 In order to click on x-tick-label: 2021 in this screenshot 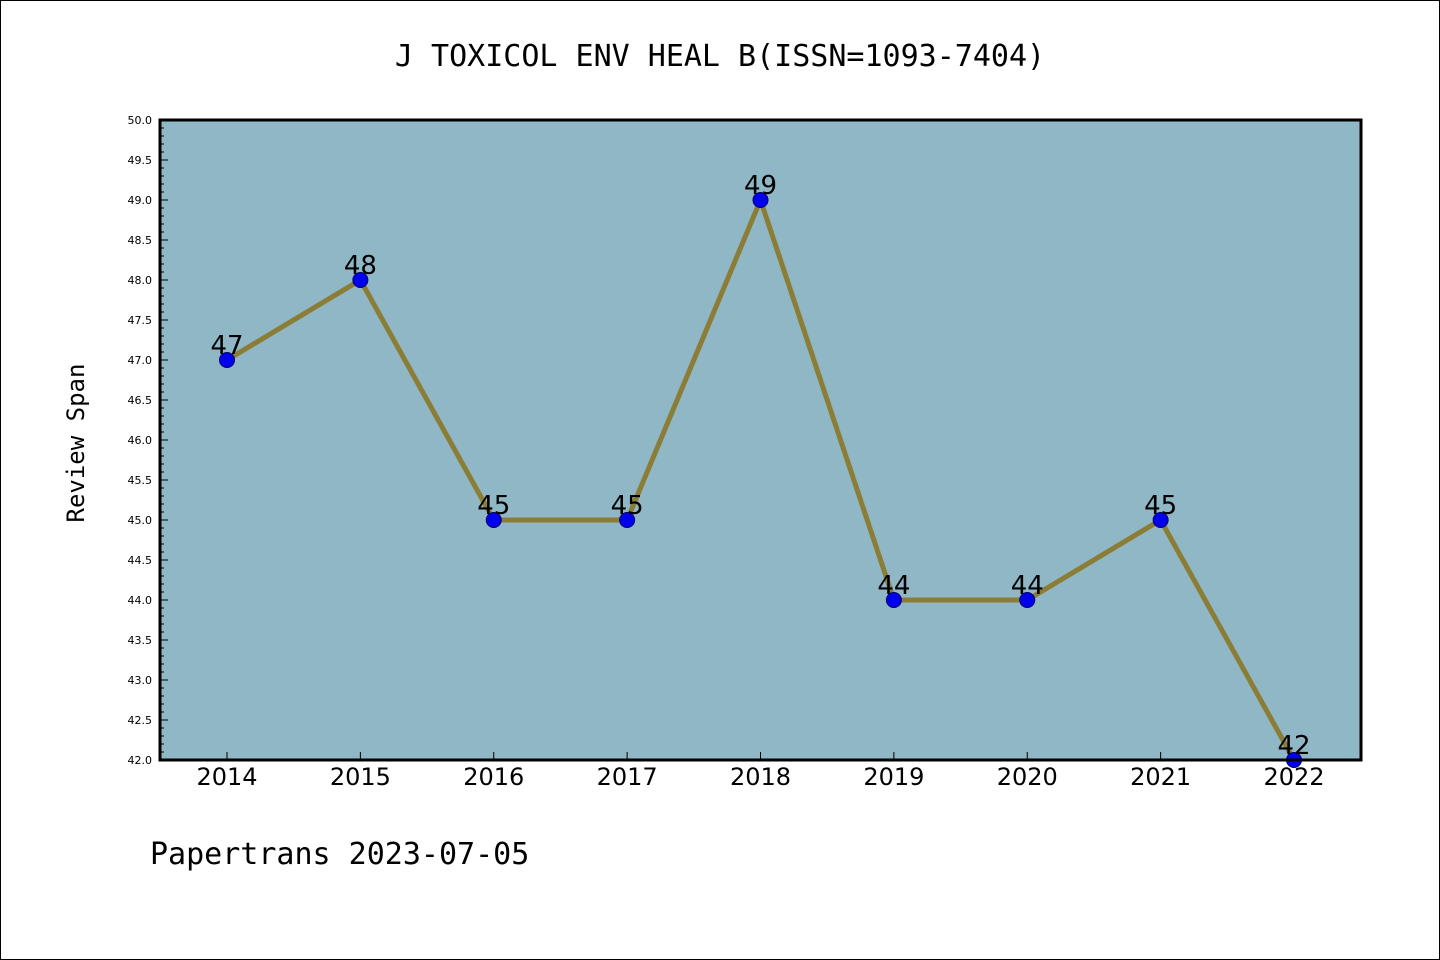, I will do `click(1160, 777)`.